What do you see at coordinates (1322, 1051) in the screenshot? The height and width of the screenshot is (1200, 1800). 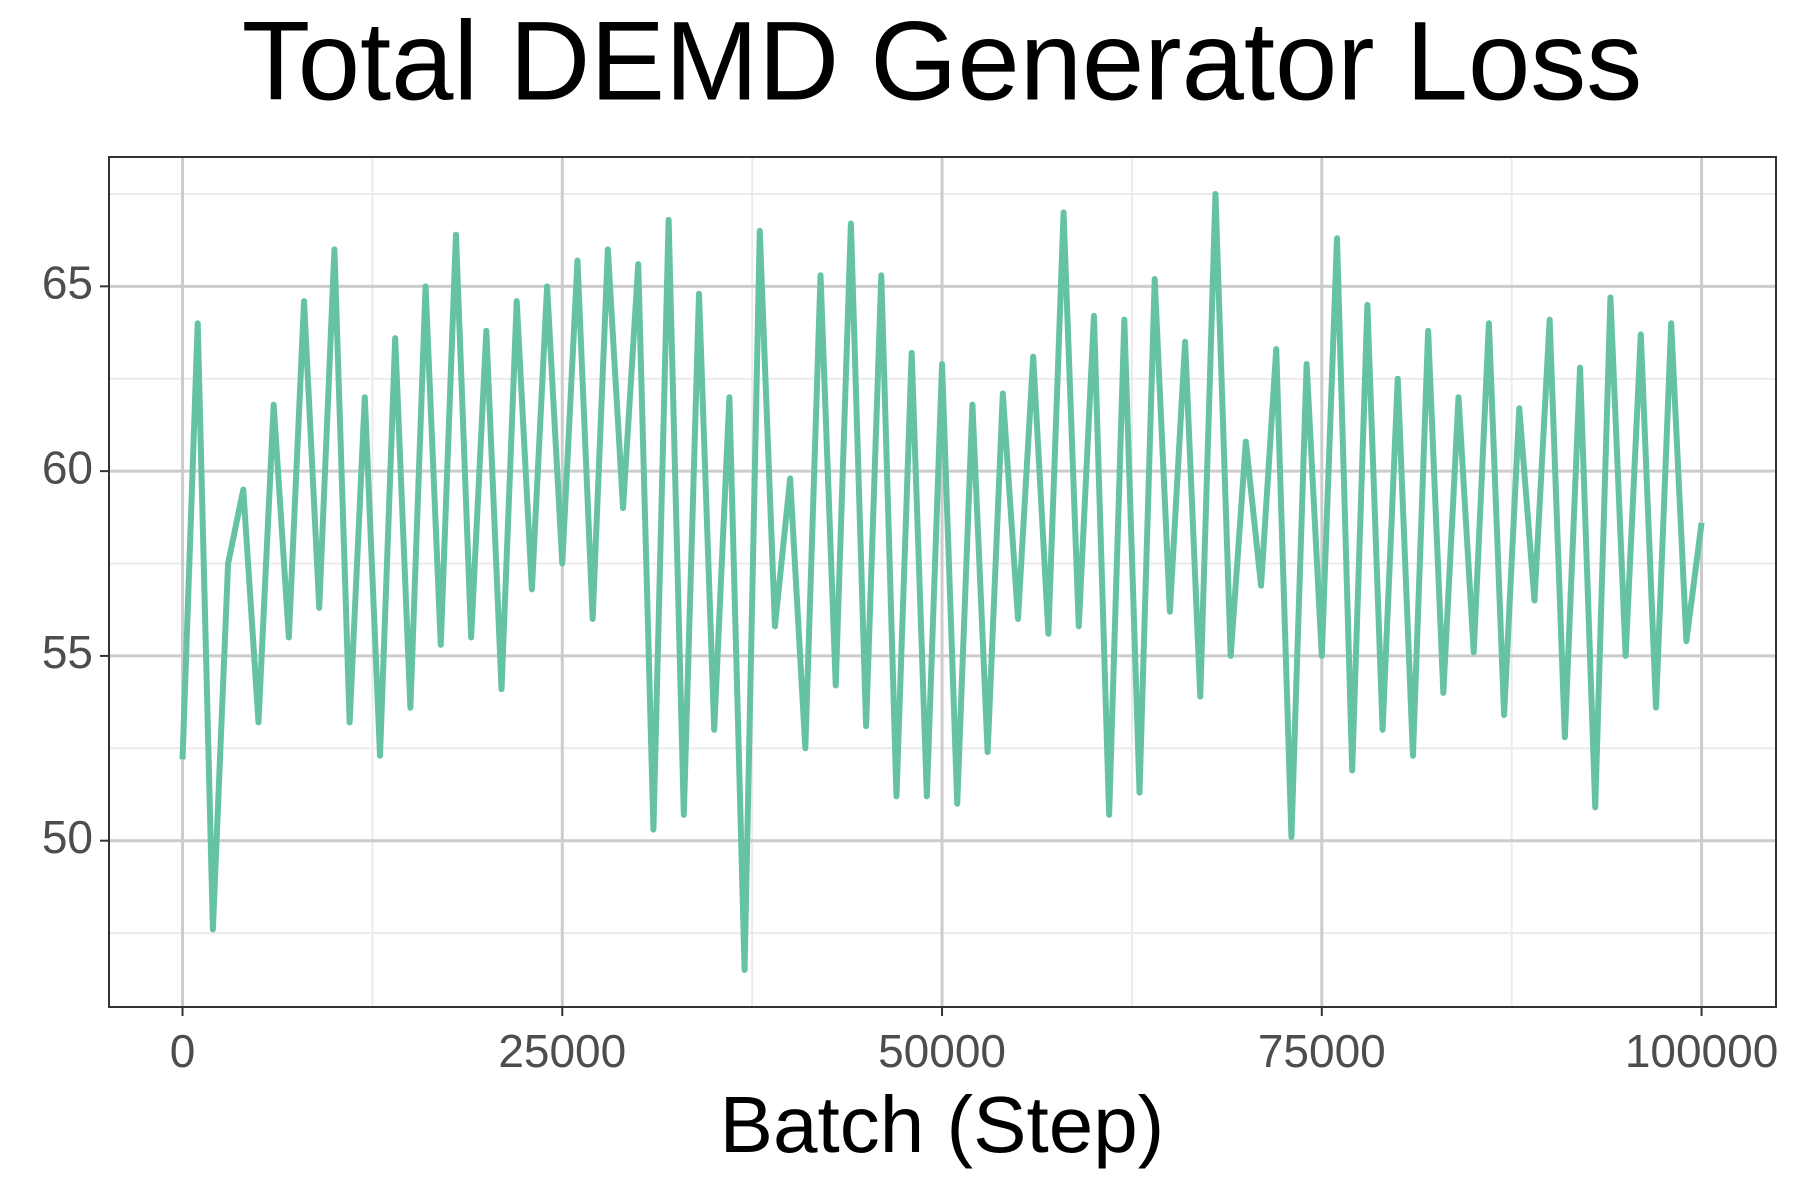 I see `x-tick-label: 75000` at bounding box center [1322, 1051].